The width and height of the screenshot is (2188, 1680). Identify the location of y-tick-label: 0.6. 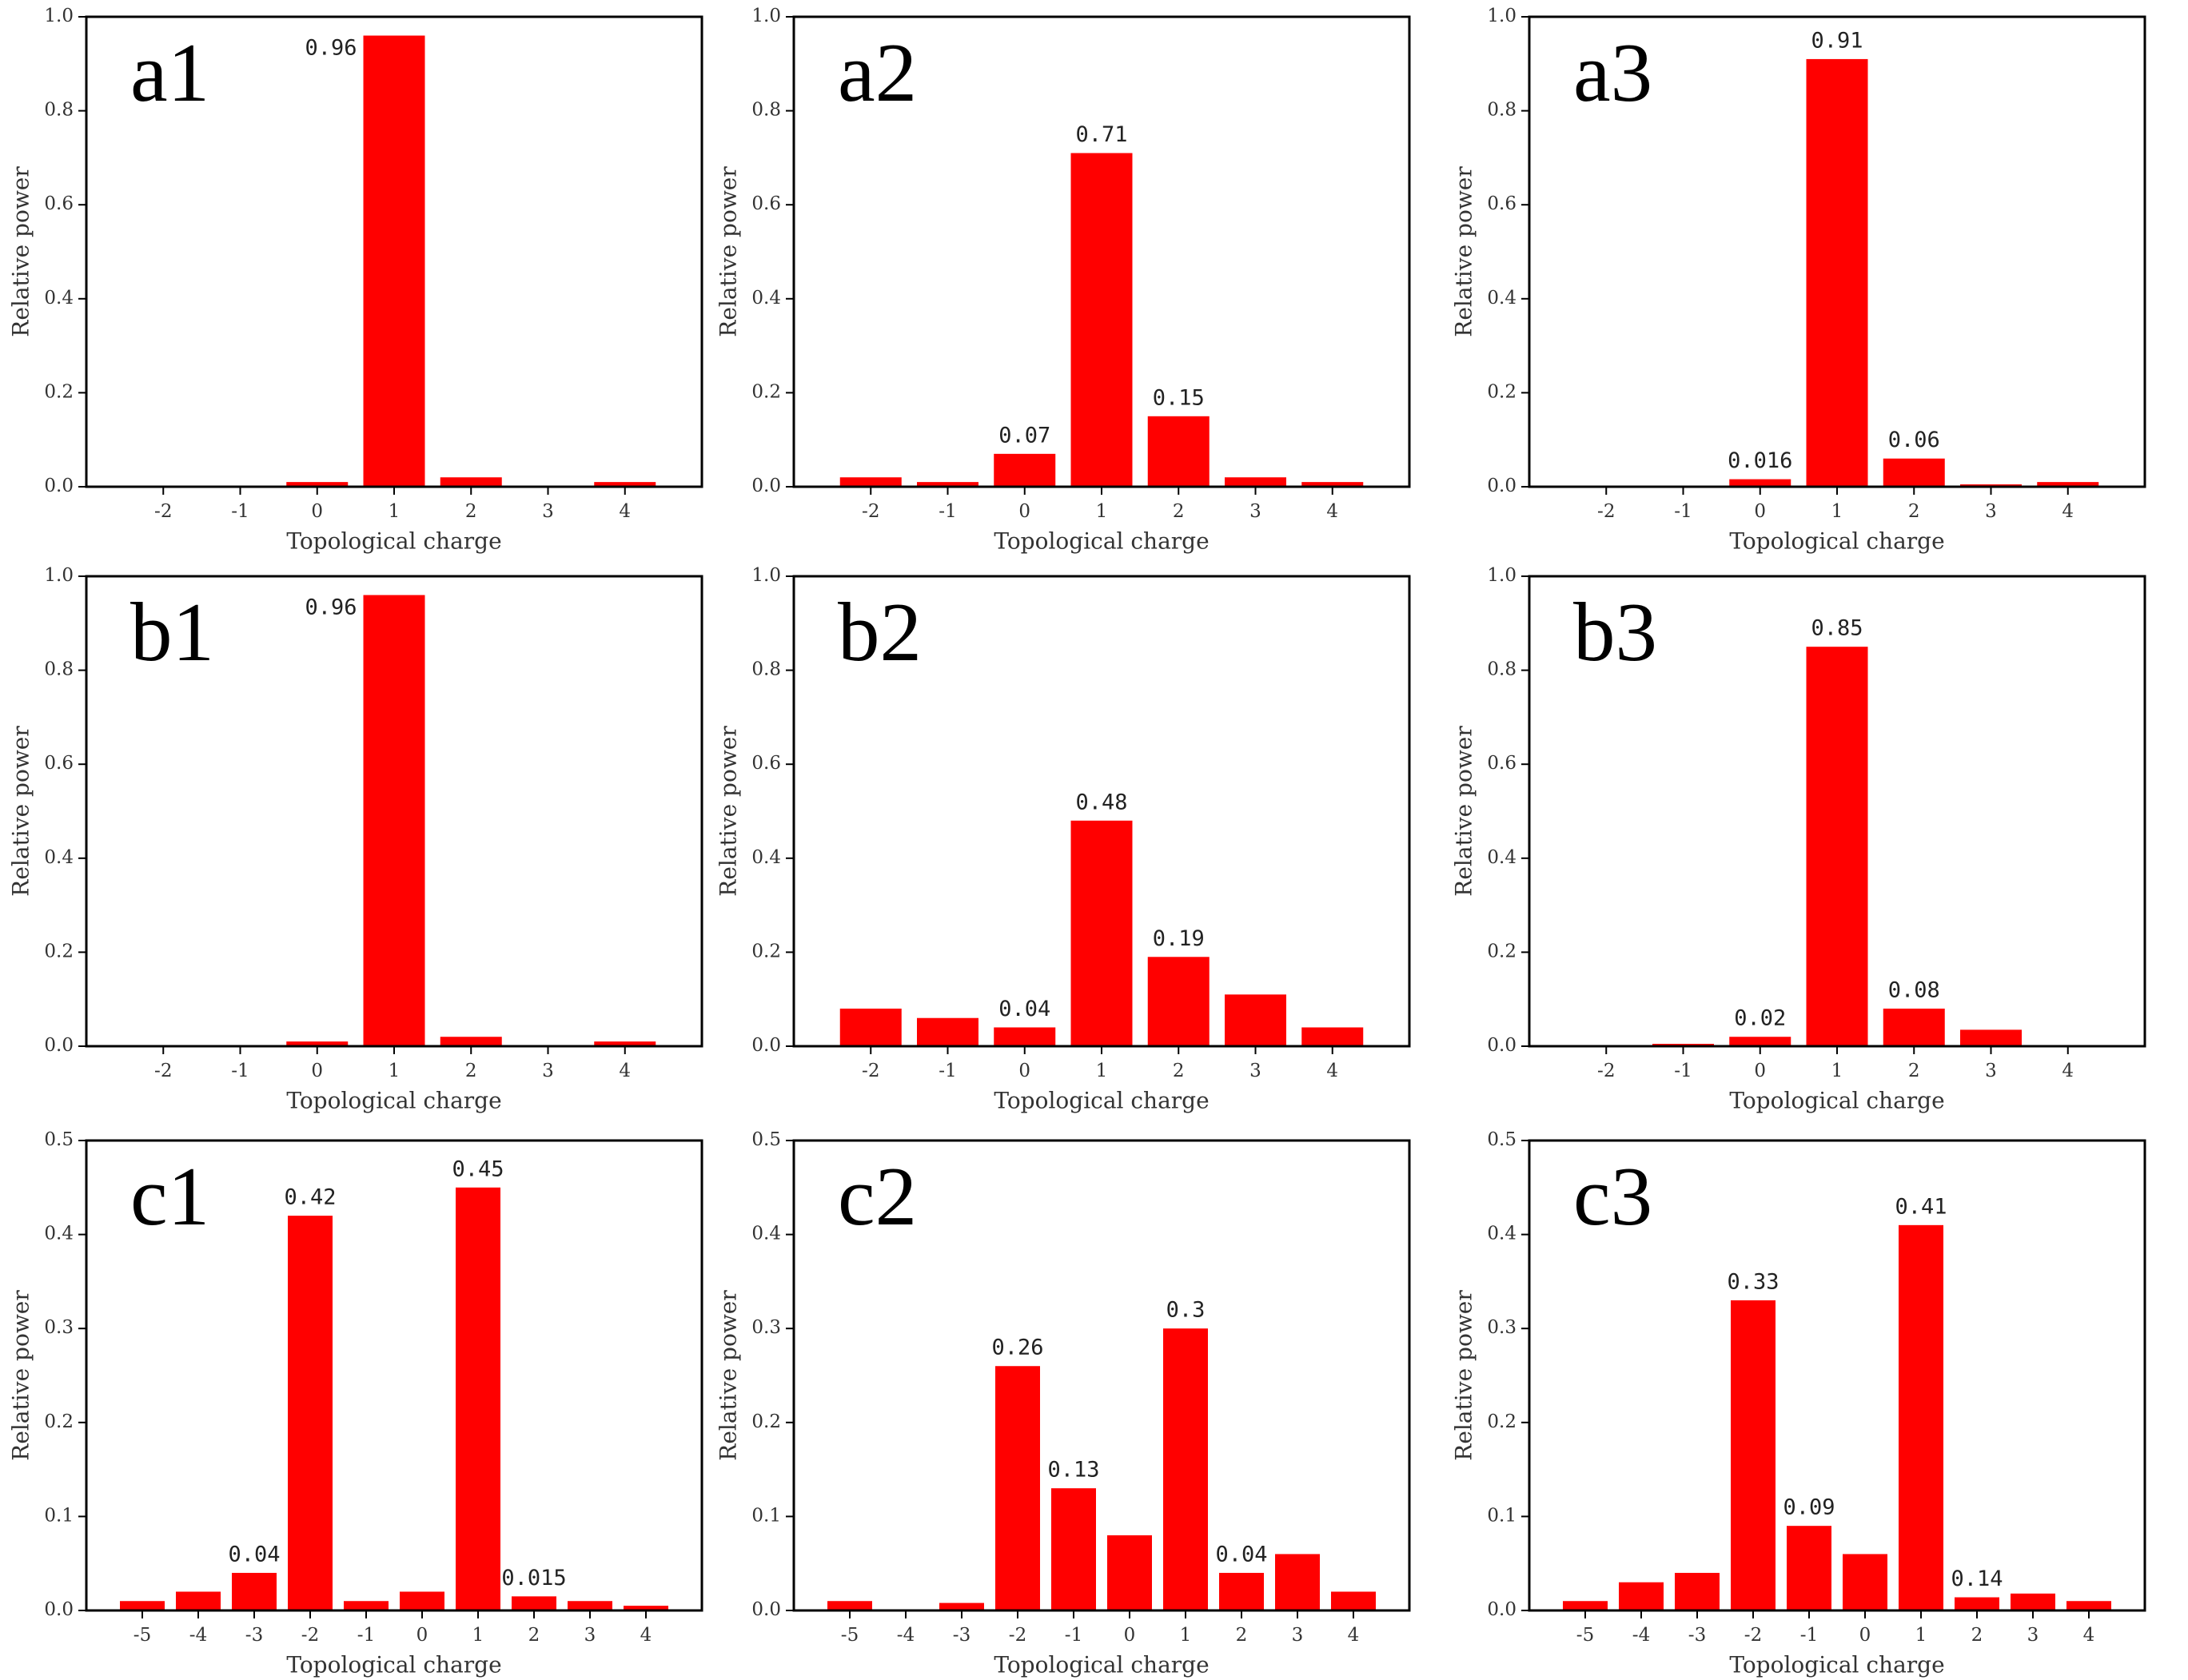
(766, 763).